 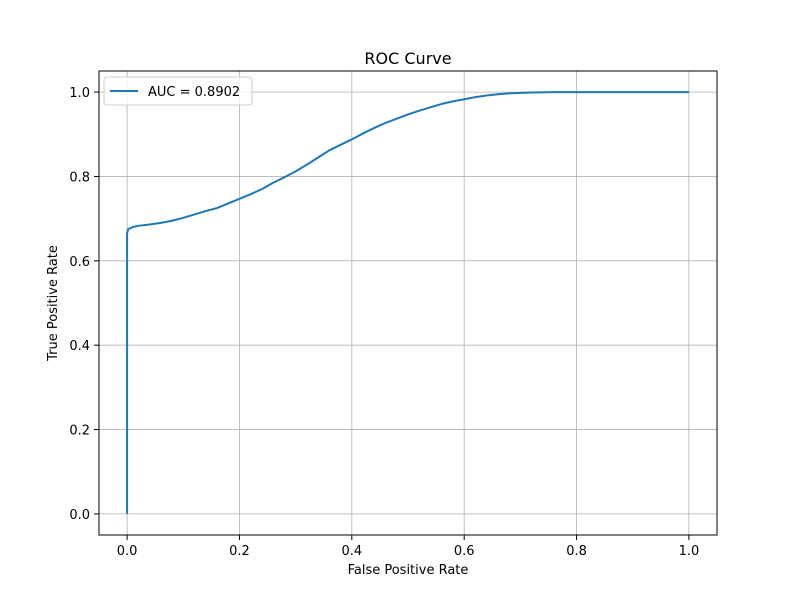 What do you see at coordinates (408, 570) in the screenshot?
I see `x-axis-label: False Positive Rate` at bounding box center [408, 570].